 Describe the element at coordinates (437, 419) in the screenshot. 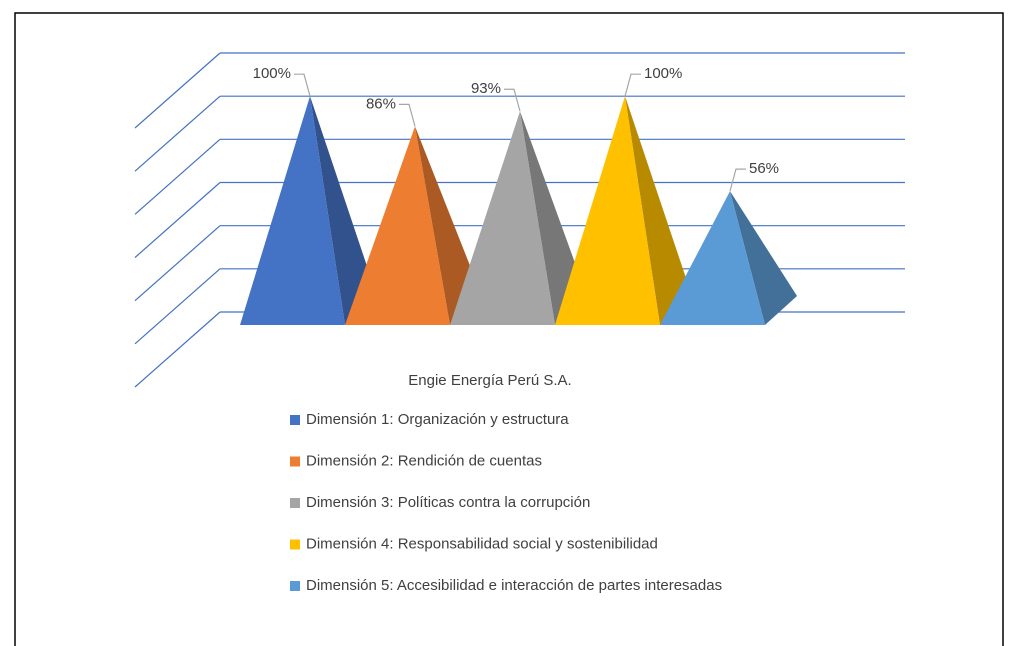

I see `legend-entry: Dimensión 1: Organización y estructura` at that location.